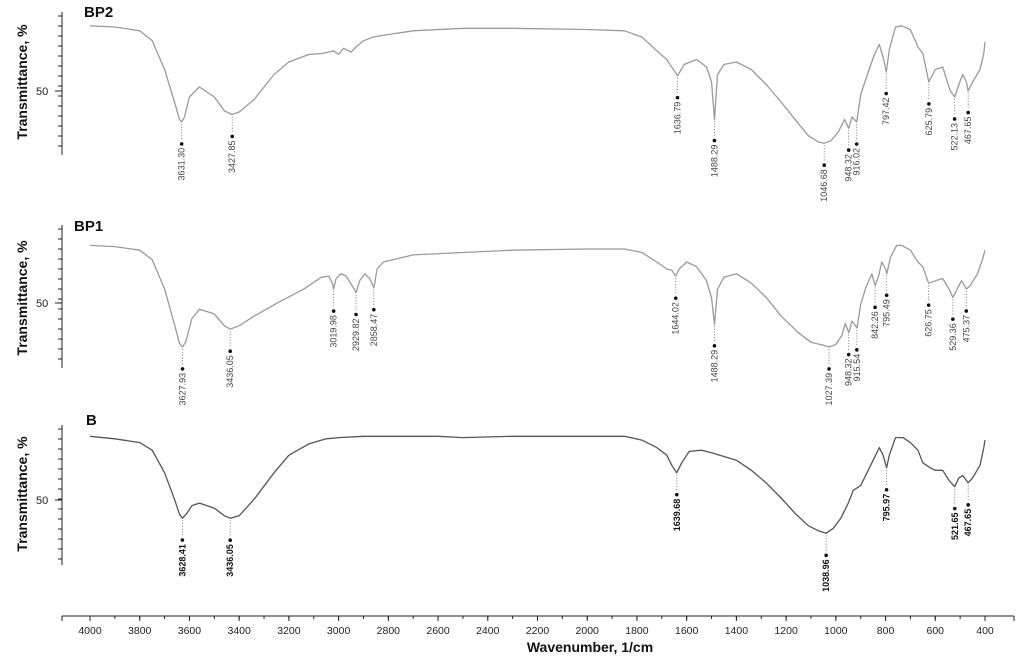 The image size is (1024, 663). Describe the element at coordinates (857, 368) in the screenshot. I see `peak-label: 915.54` at that location.